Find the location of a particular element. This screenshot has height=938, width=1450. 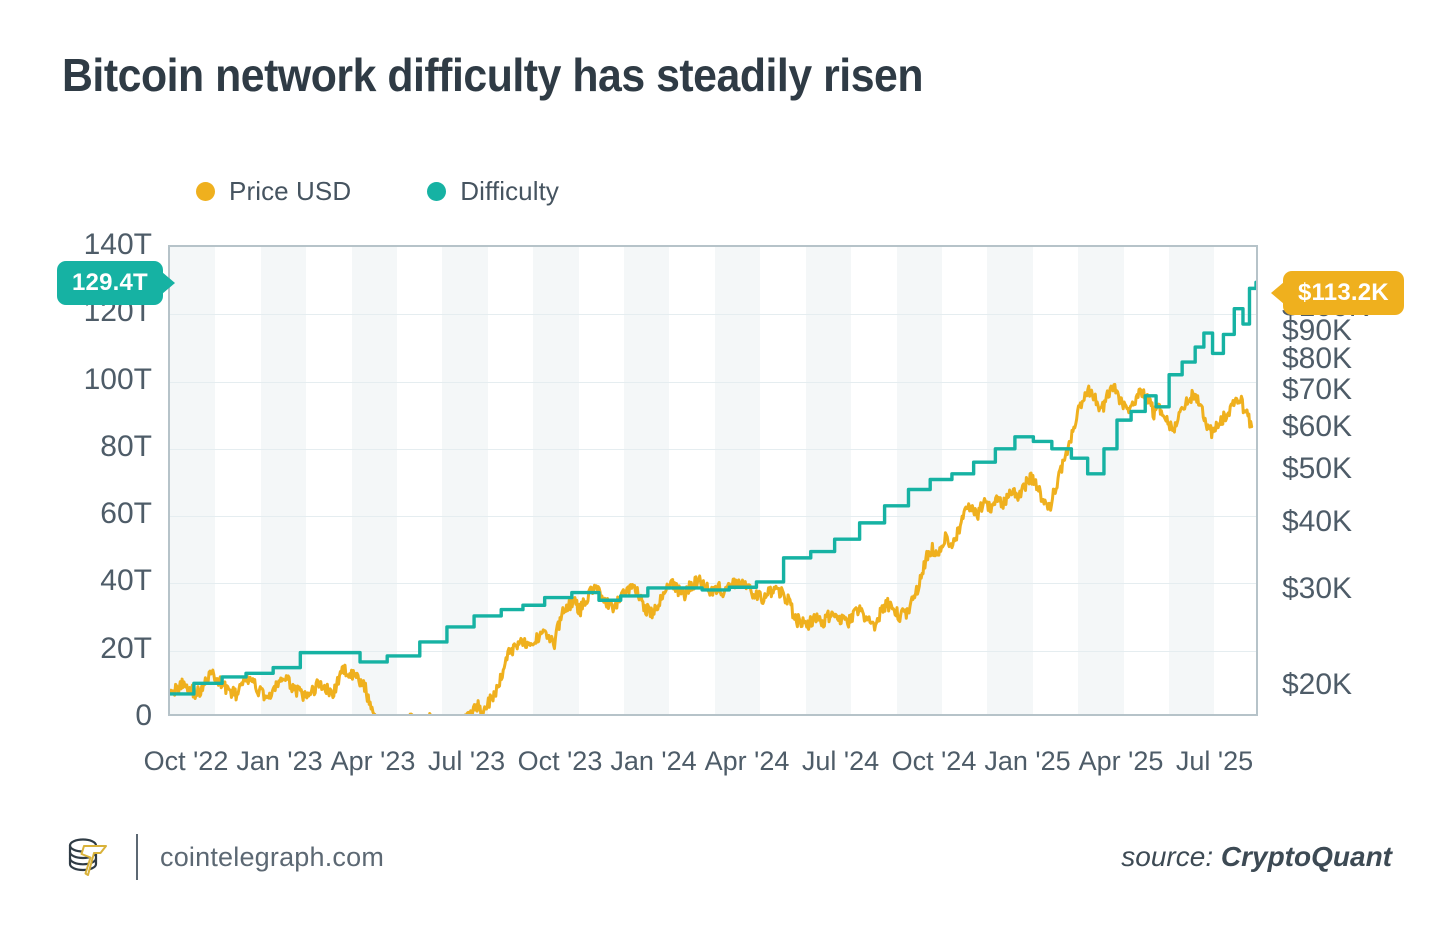

left-axis-tick: 140T is located at coordinates (117, 244).